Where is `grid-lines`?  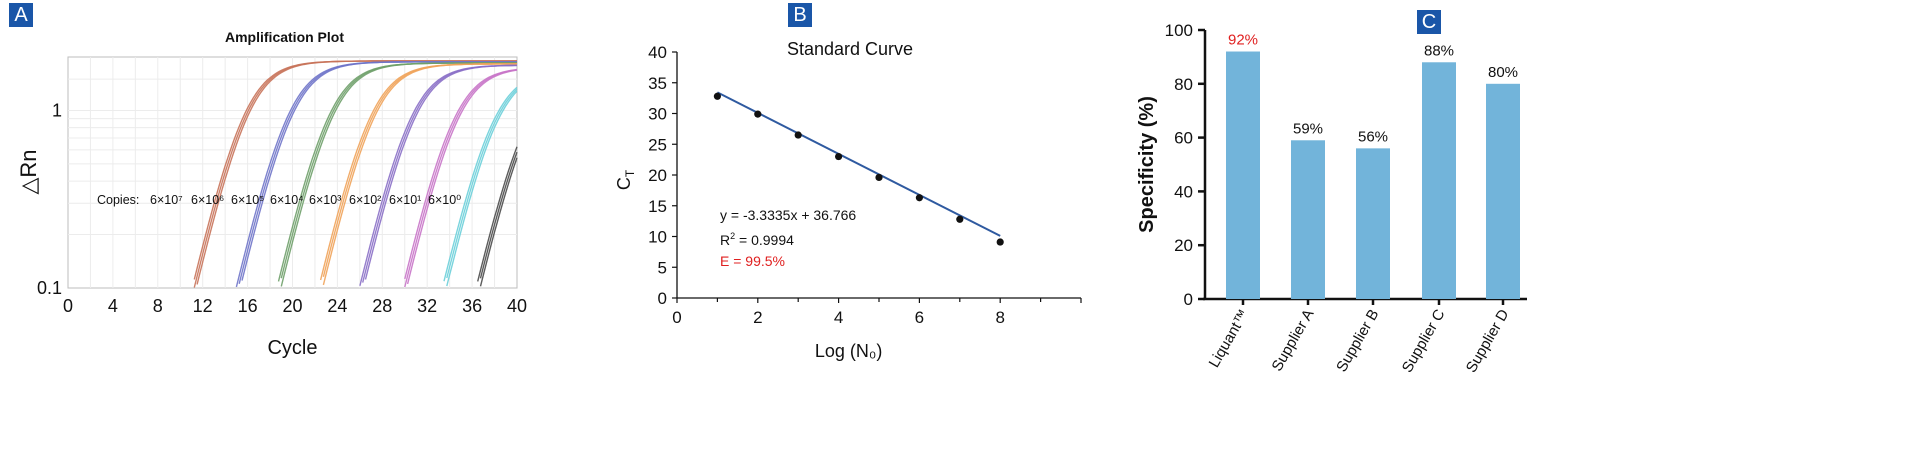
grid-lines is located at coordinates (292, 172).